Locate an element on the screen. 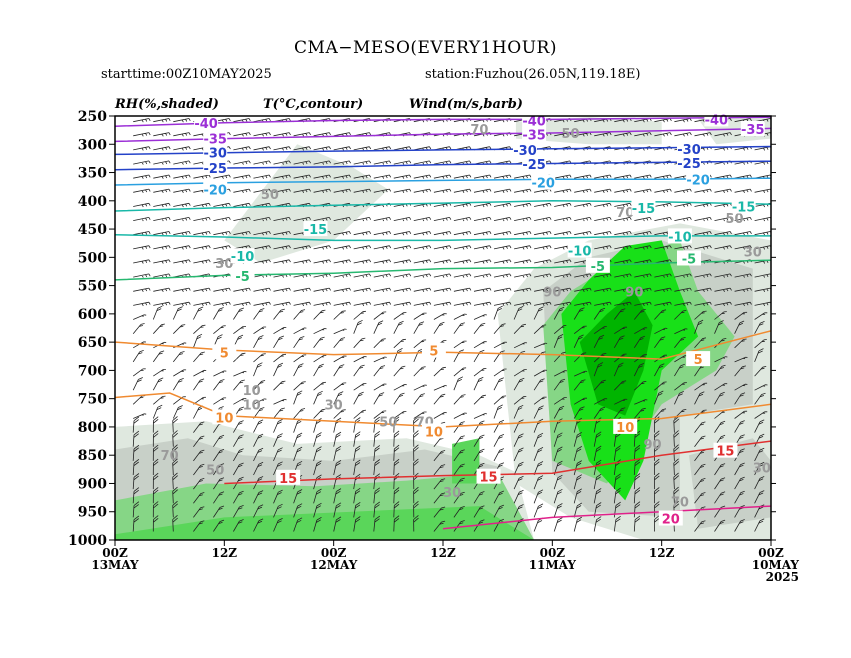 Image resolution: width=851 pixels, height=658 pixels. x-tick-label-2-1: 12MAY is located at coordinates (334, 565).